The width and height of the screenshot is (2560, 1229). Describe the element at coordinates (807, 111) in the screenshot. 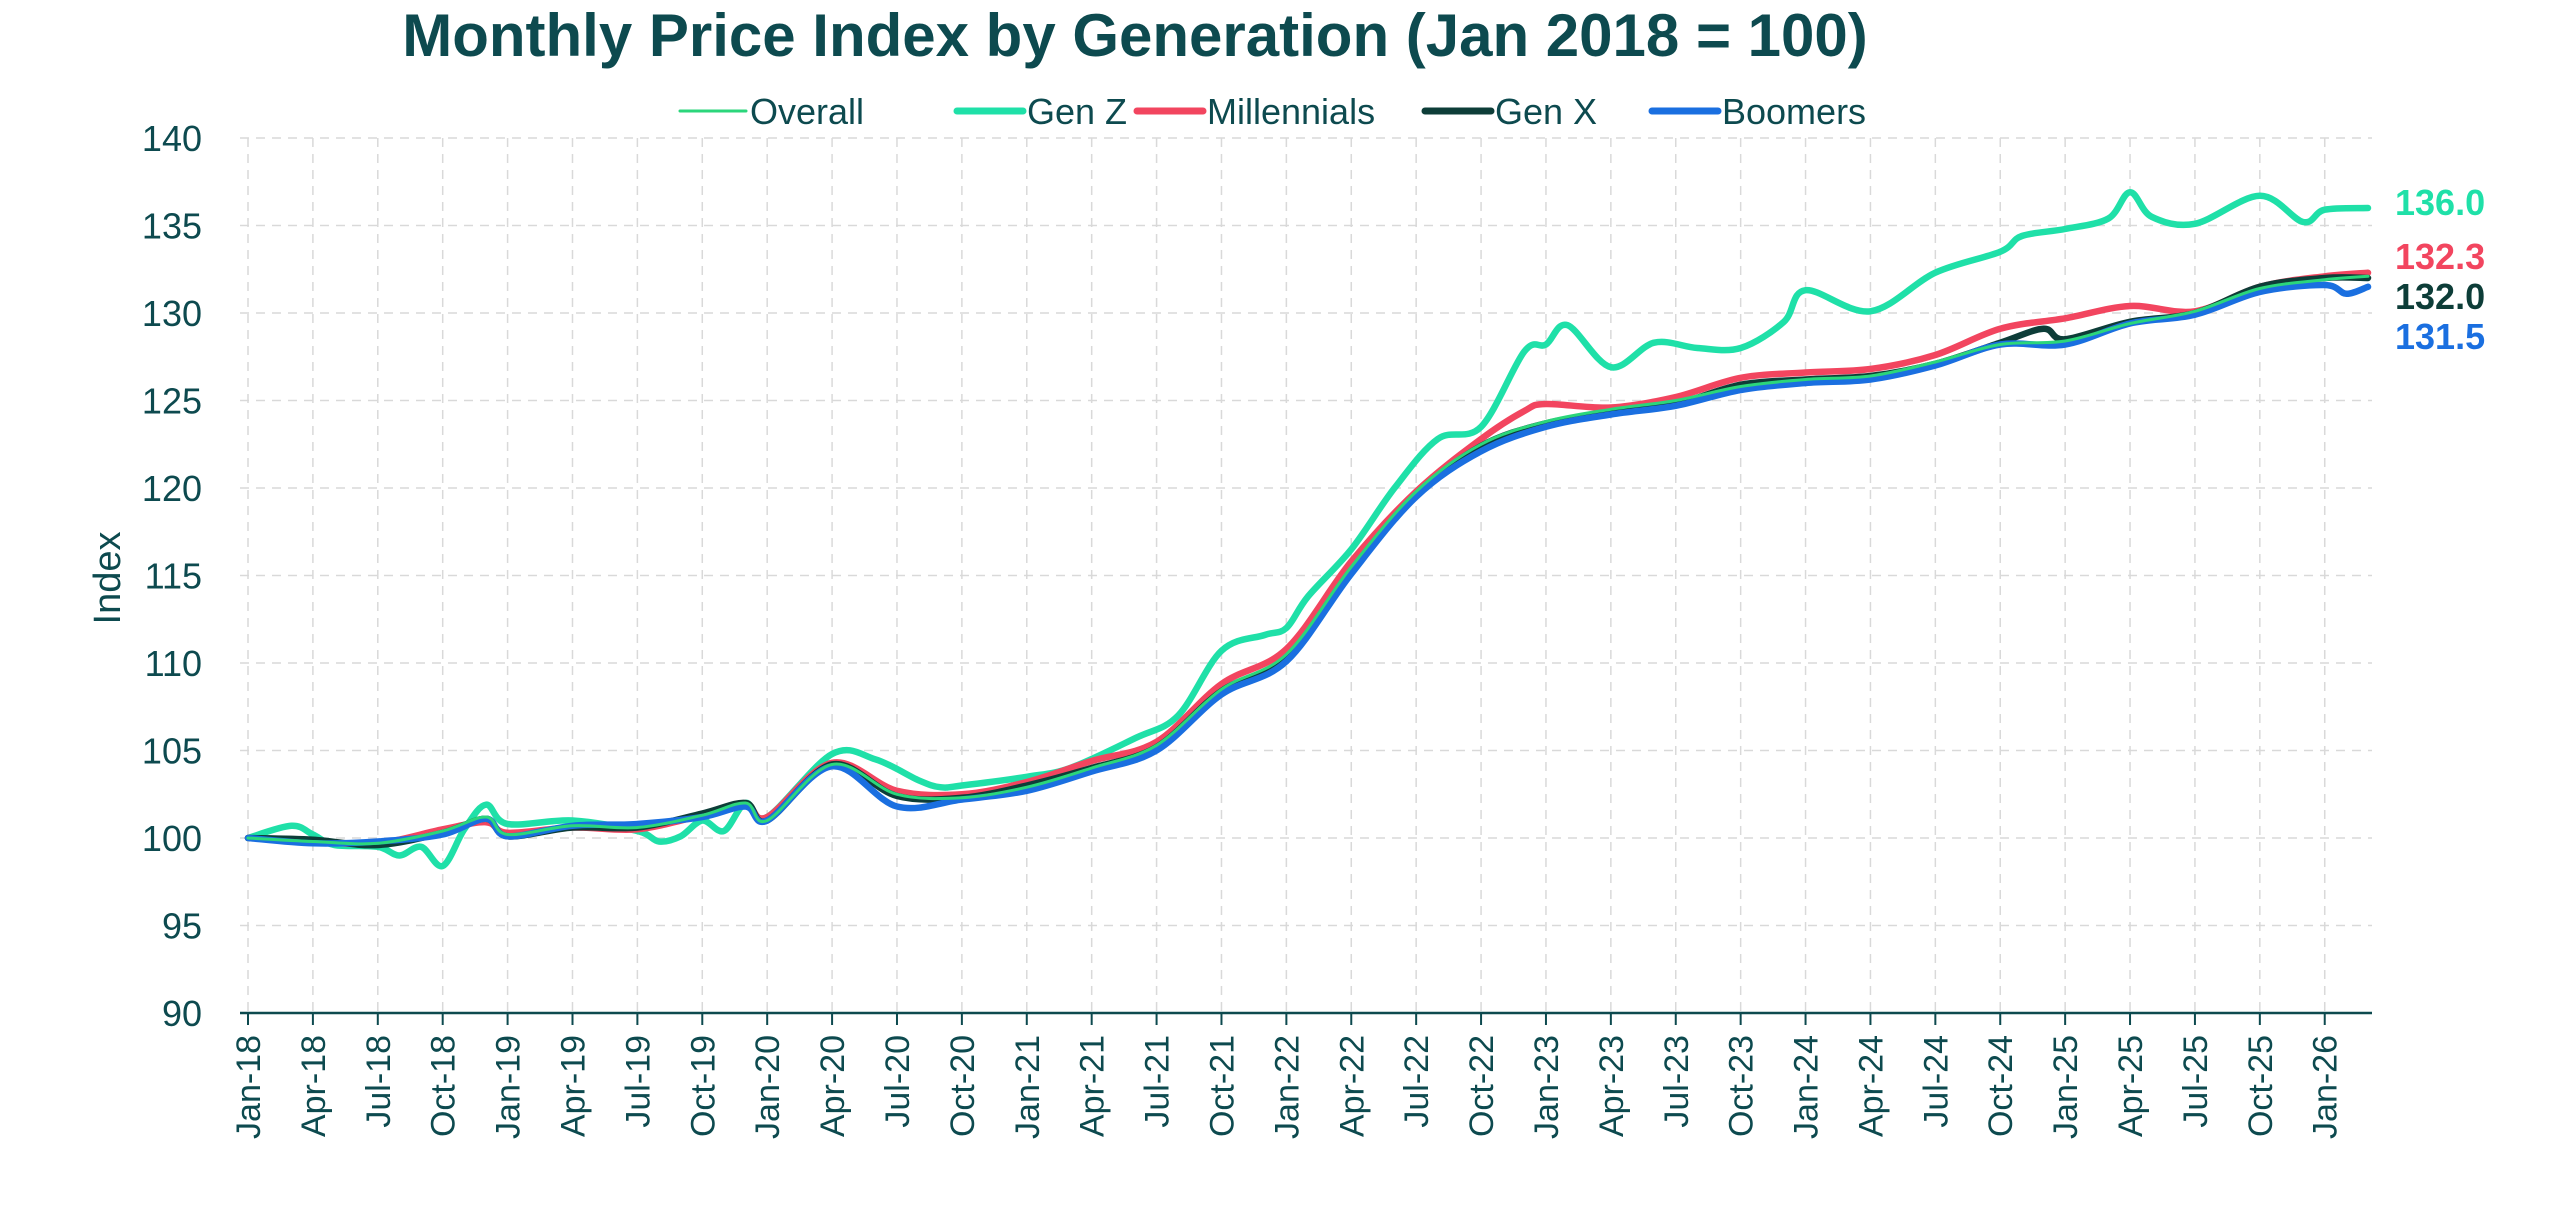

I see `legend-label: Overall` at that location.